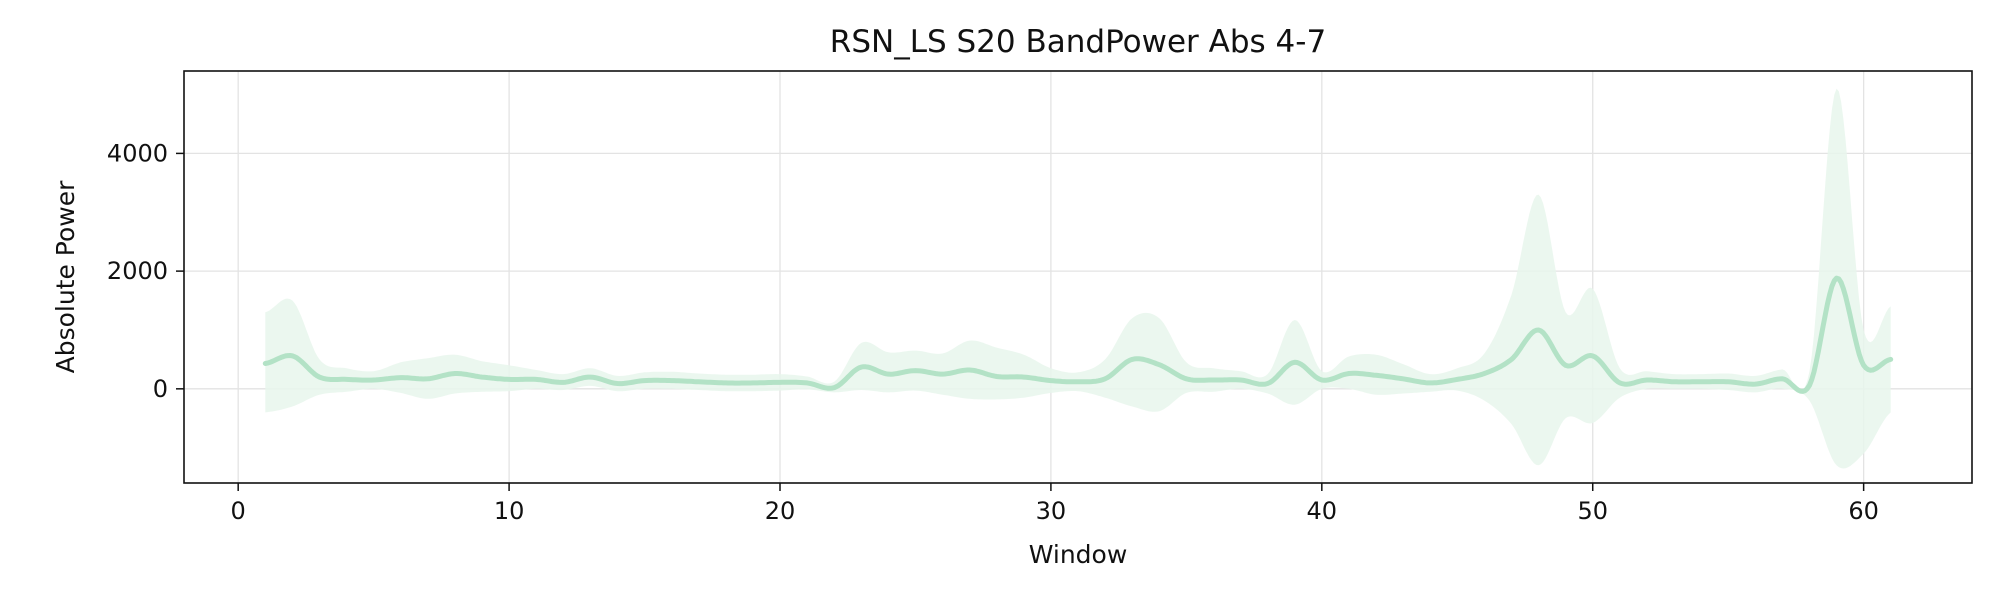 The image size is (2000, 600). What do you see at coordinates (160, 389) in the screenshot?
I see `y-tick-label: 0` at bounding box center [160, 389].